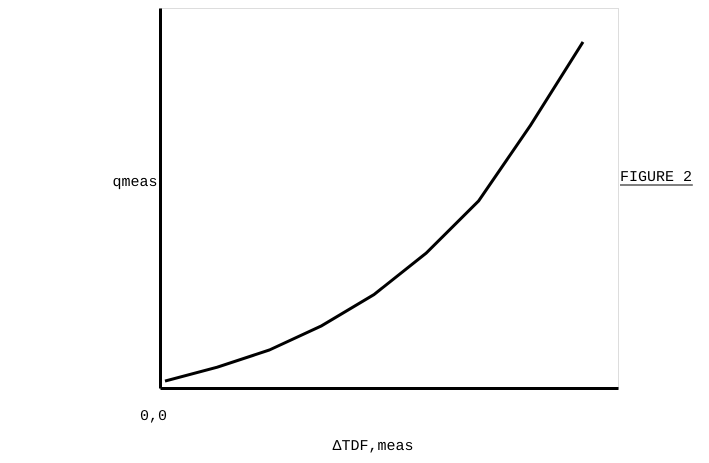  Describe the element at coordinates (135, 182) in the screenshot. I see `y-axis-title: qmeas` at that location.